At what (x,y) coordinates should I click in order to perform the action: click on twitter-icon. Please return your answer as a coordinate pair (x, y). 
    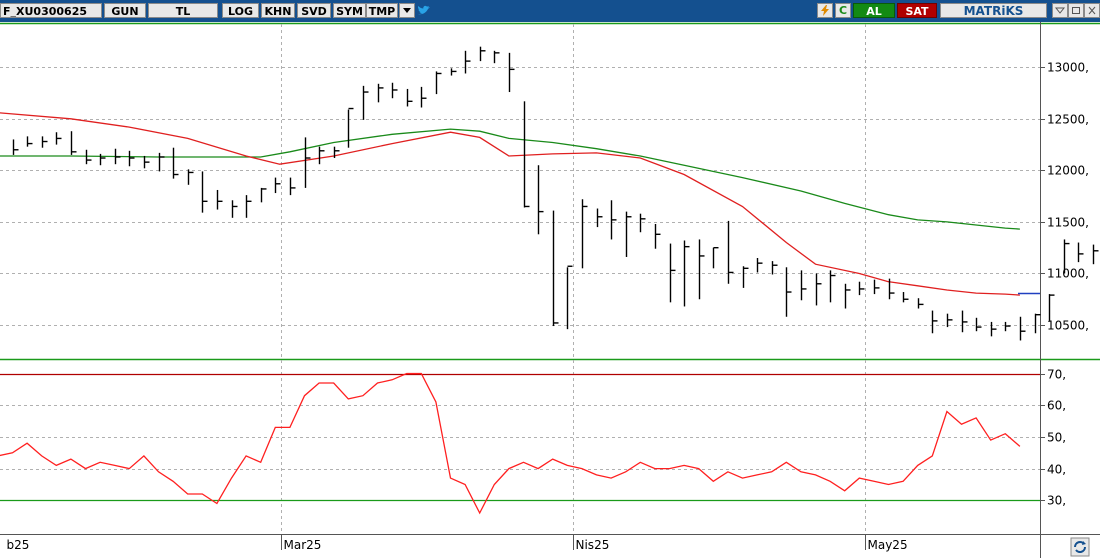
    Looking at the image, I should click on (424, 10).